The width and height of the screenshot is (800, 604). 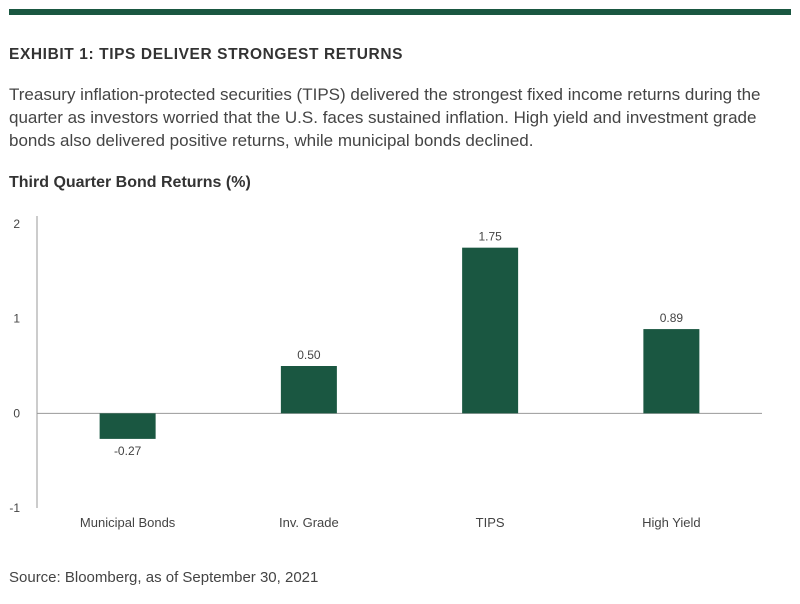 I want to click on category-label: High Yield, so click(x=671, y=522).